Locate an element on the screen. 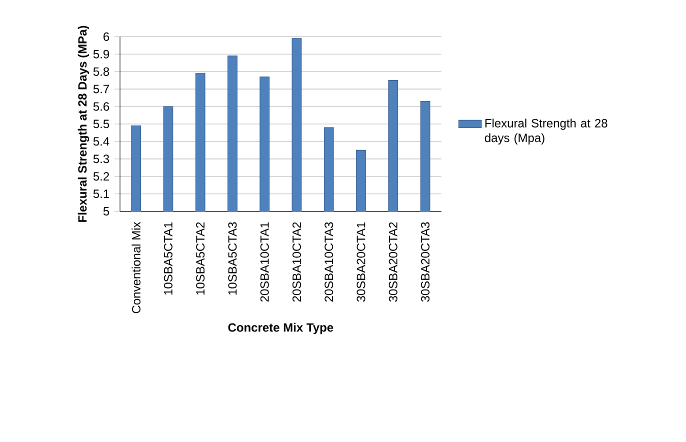  x-tick-label: 10SBA5CTA2 is located at coordinates (200, 258).